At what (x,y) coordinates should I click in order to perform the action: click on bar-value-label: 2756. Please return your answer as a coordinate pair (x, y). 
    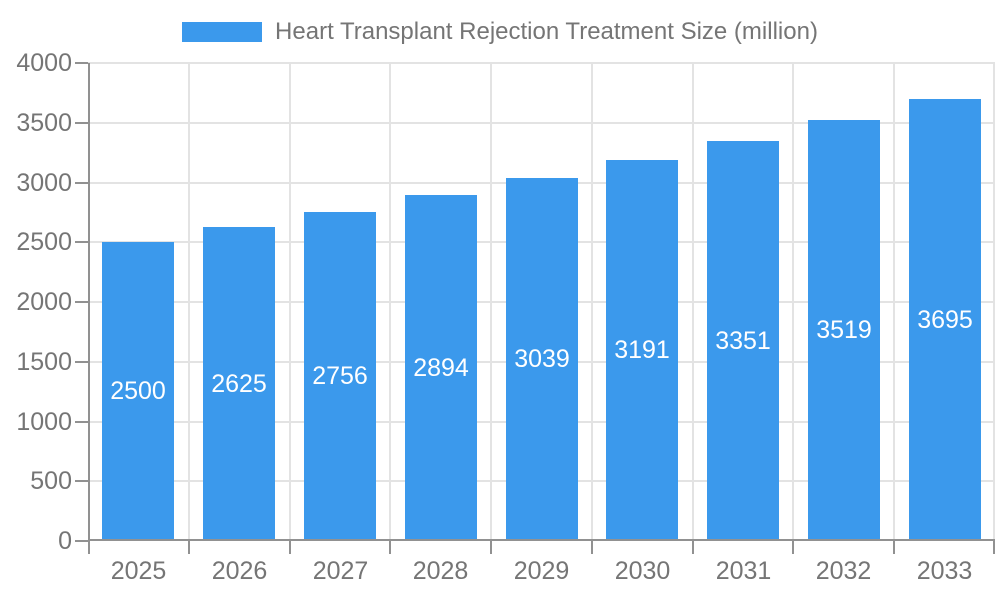
    Looking at the image, I should click on (340, 376).